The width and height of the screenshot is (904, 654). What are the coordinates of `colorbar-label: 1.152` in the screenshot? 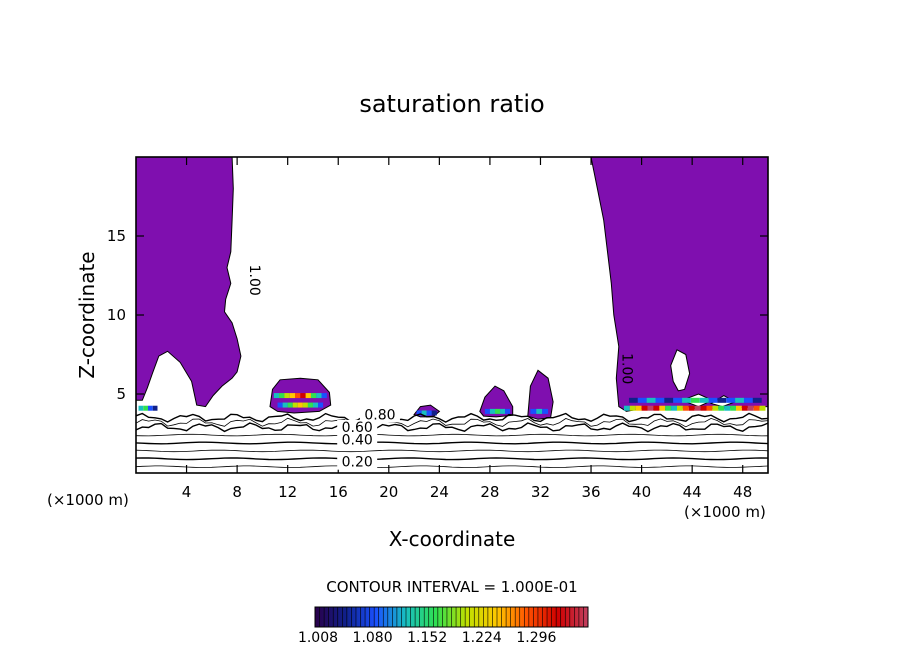 It's located at (427, 638).